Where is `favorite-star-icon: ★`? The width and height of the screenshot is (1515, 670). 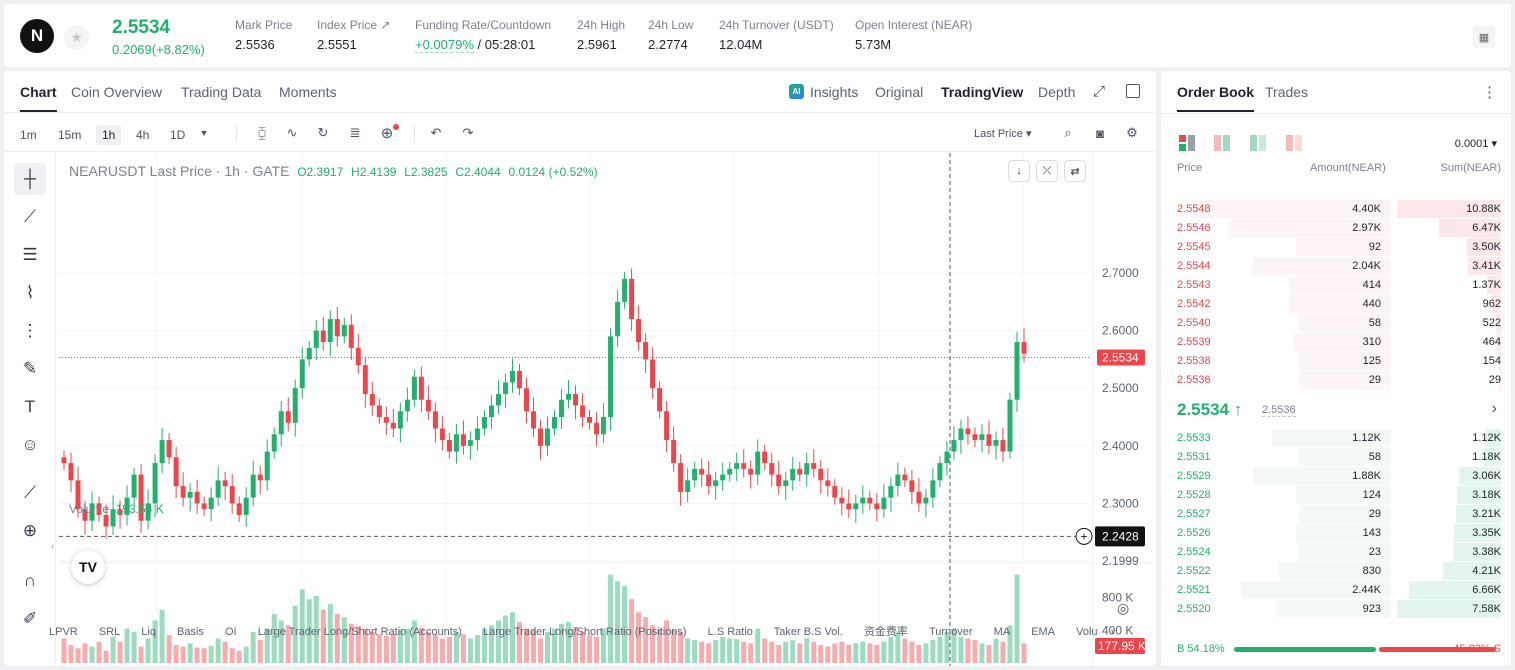 favorite-star-icon: ★ is located at coordinates (76, 37).